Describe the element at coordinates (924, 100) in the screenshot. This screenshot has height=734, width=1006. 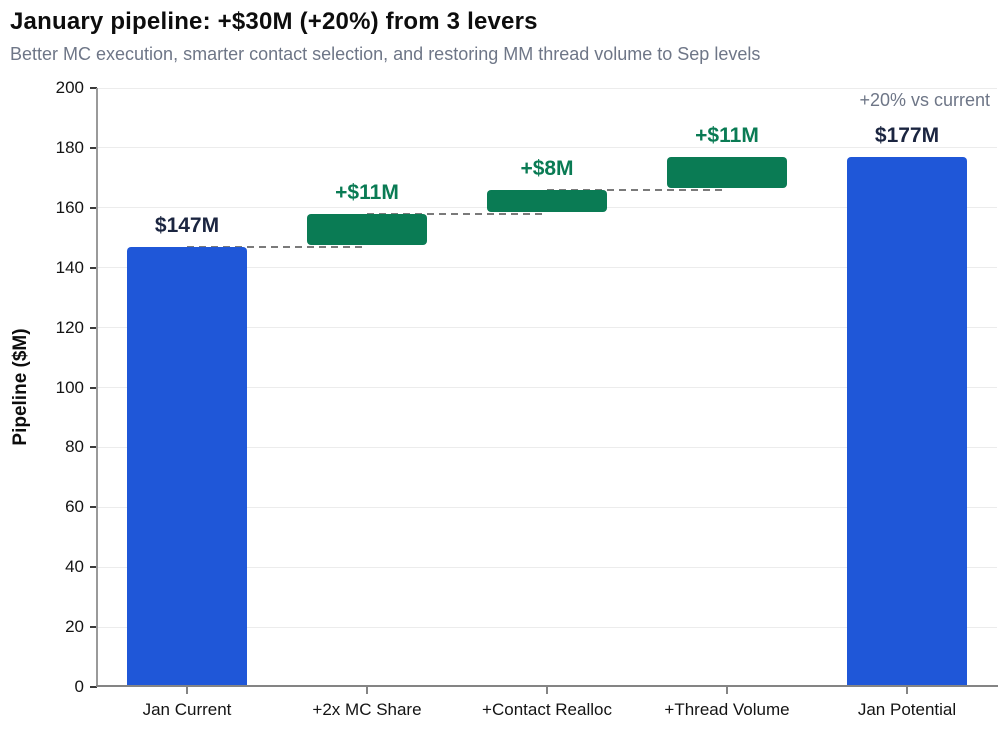
I see `annotation-delta: +20% vs current` at that location.